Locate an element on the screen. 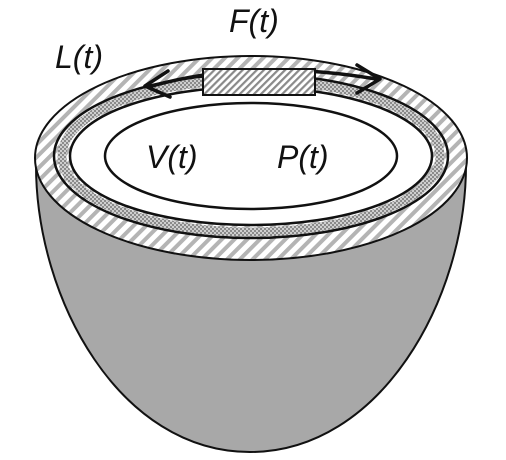 The width and height of the screenshot is (506, 460). force-label: F(t) is located at coordinates (254, 21).